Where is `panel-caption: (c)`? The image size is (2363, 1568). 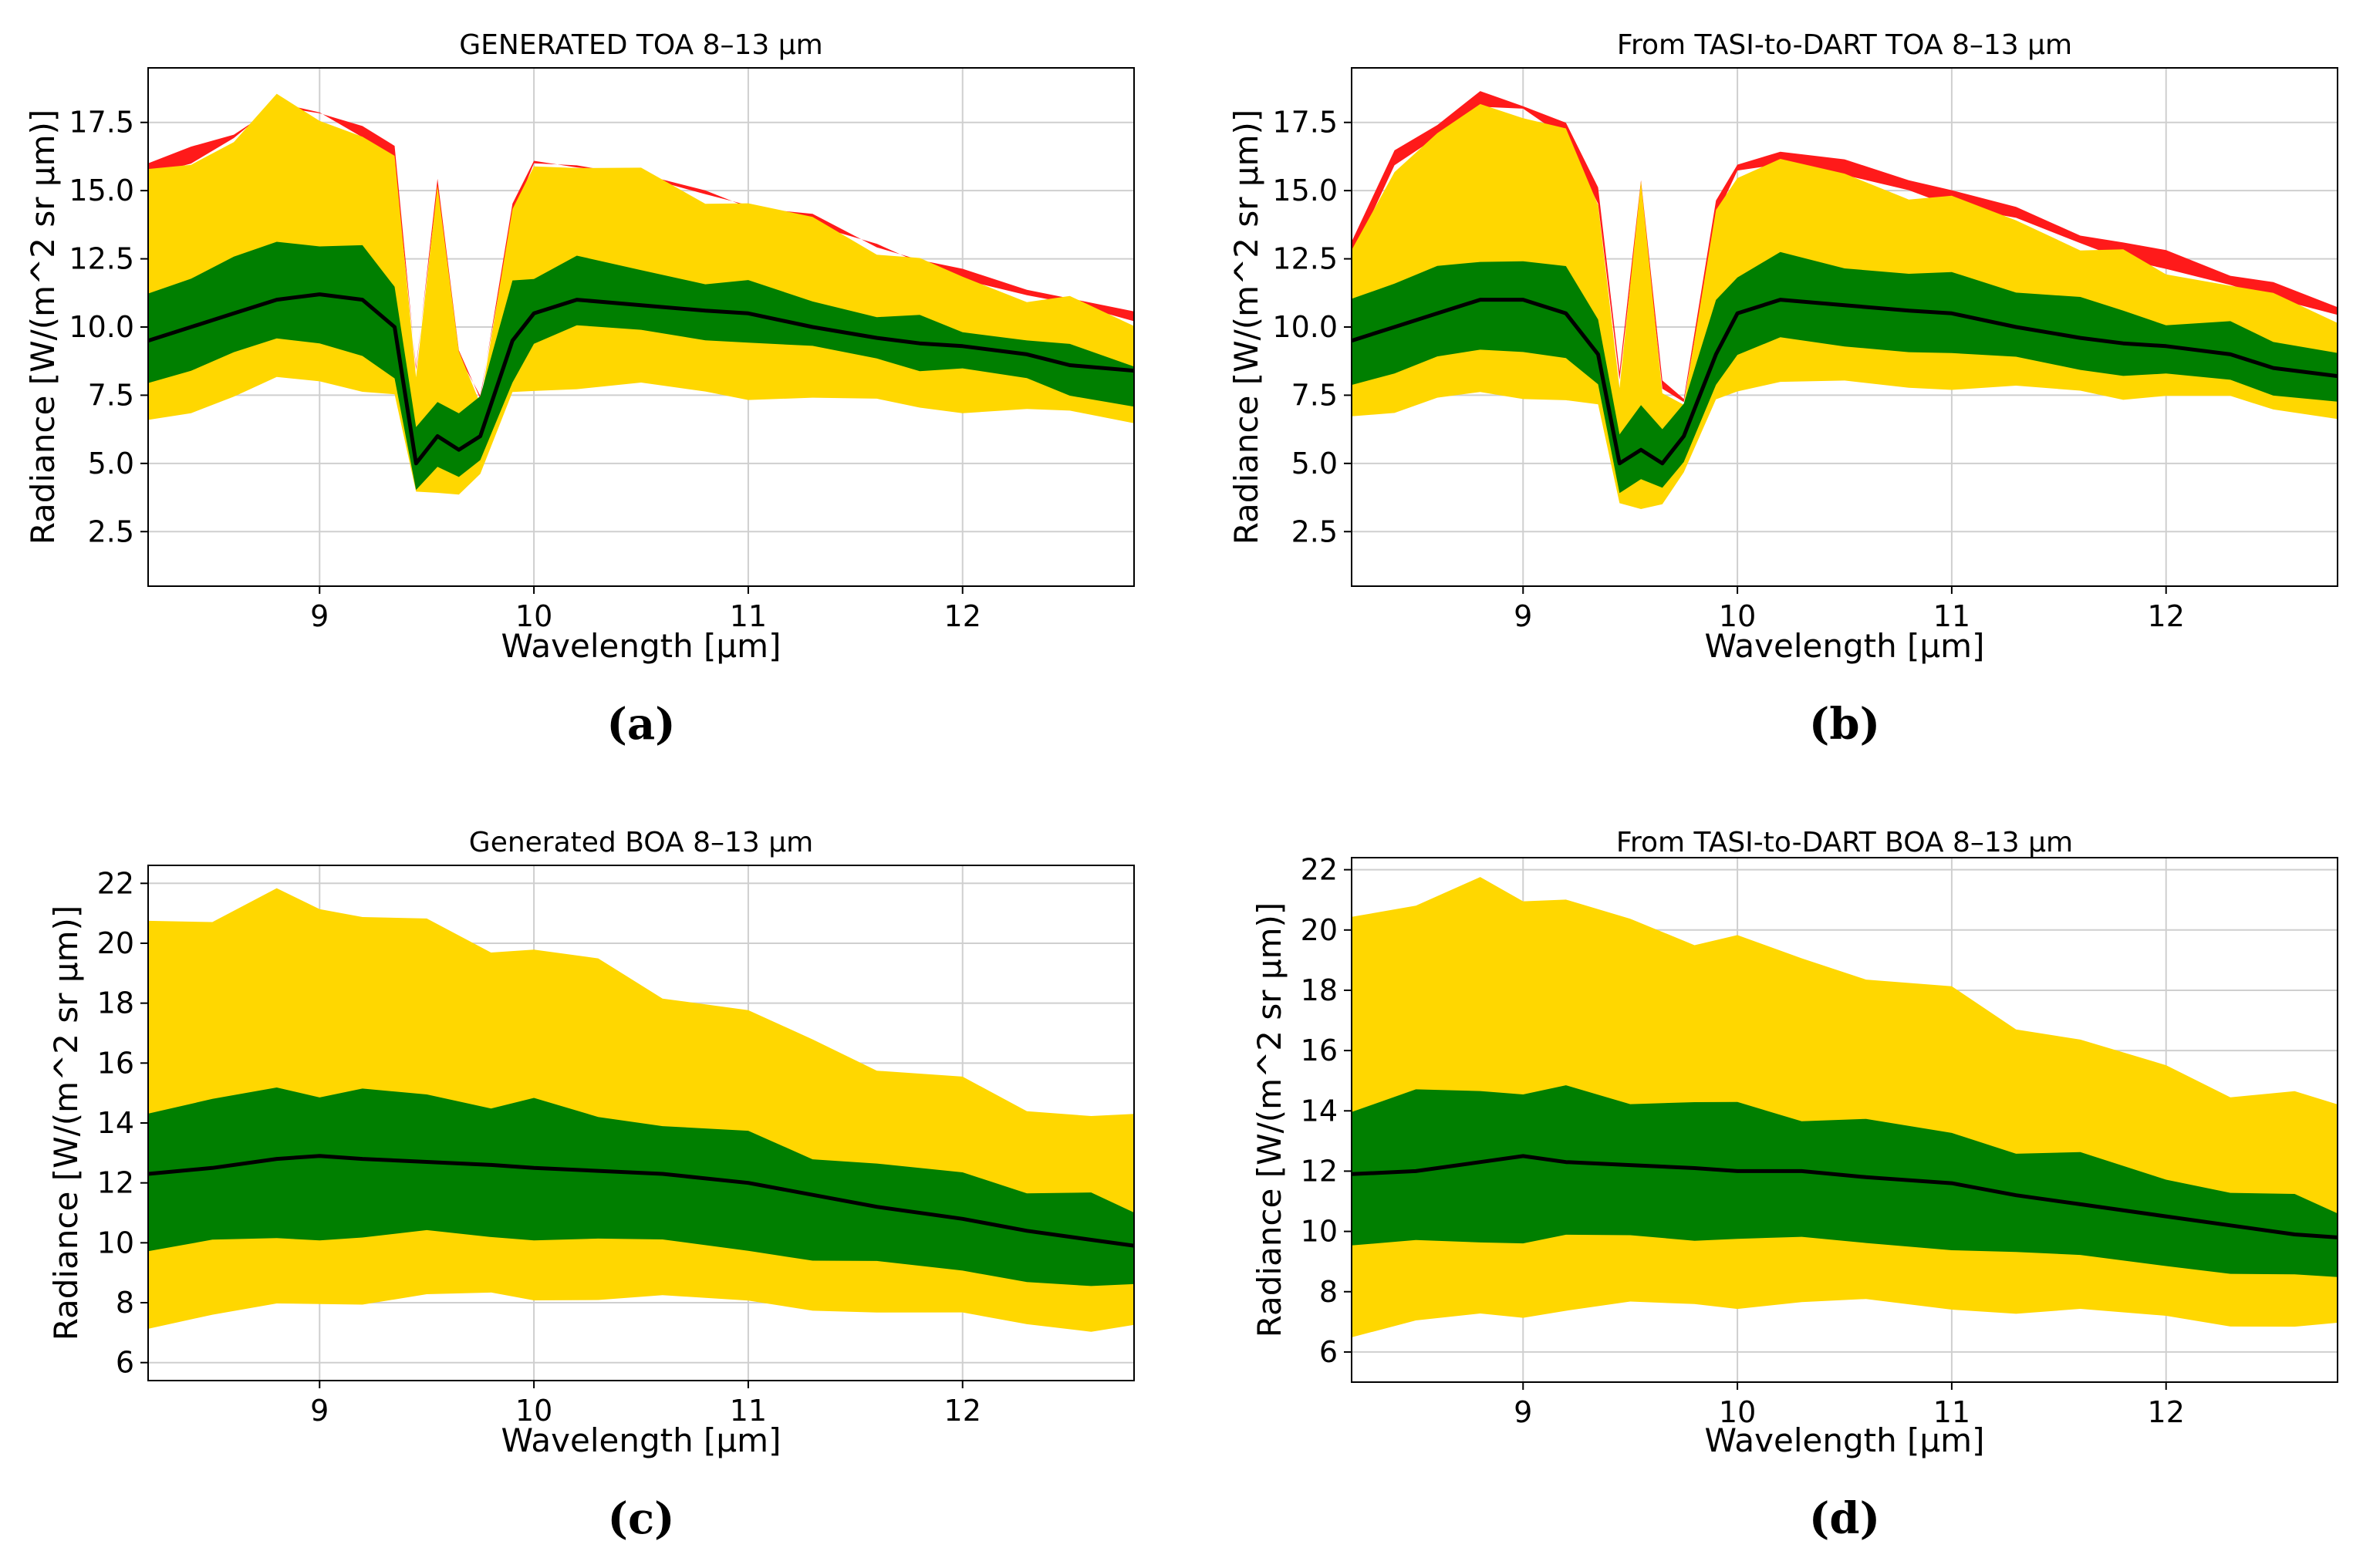
panel-caption: (c) is located at coordinates (641, 1519).